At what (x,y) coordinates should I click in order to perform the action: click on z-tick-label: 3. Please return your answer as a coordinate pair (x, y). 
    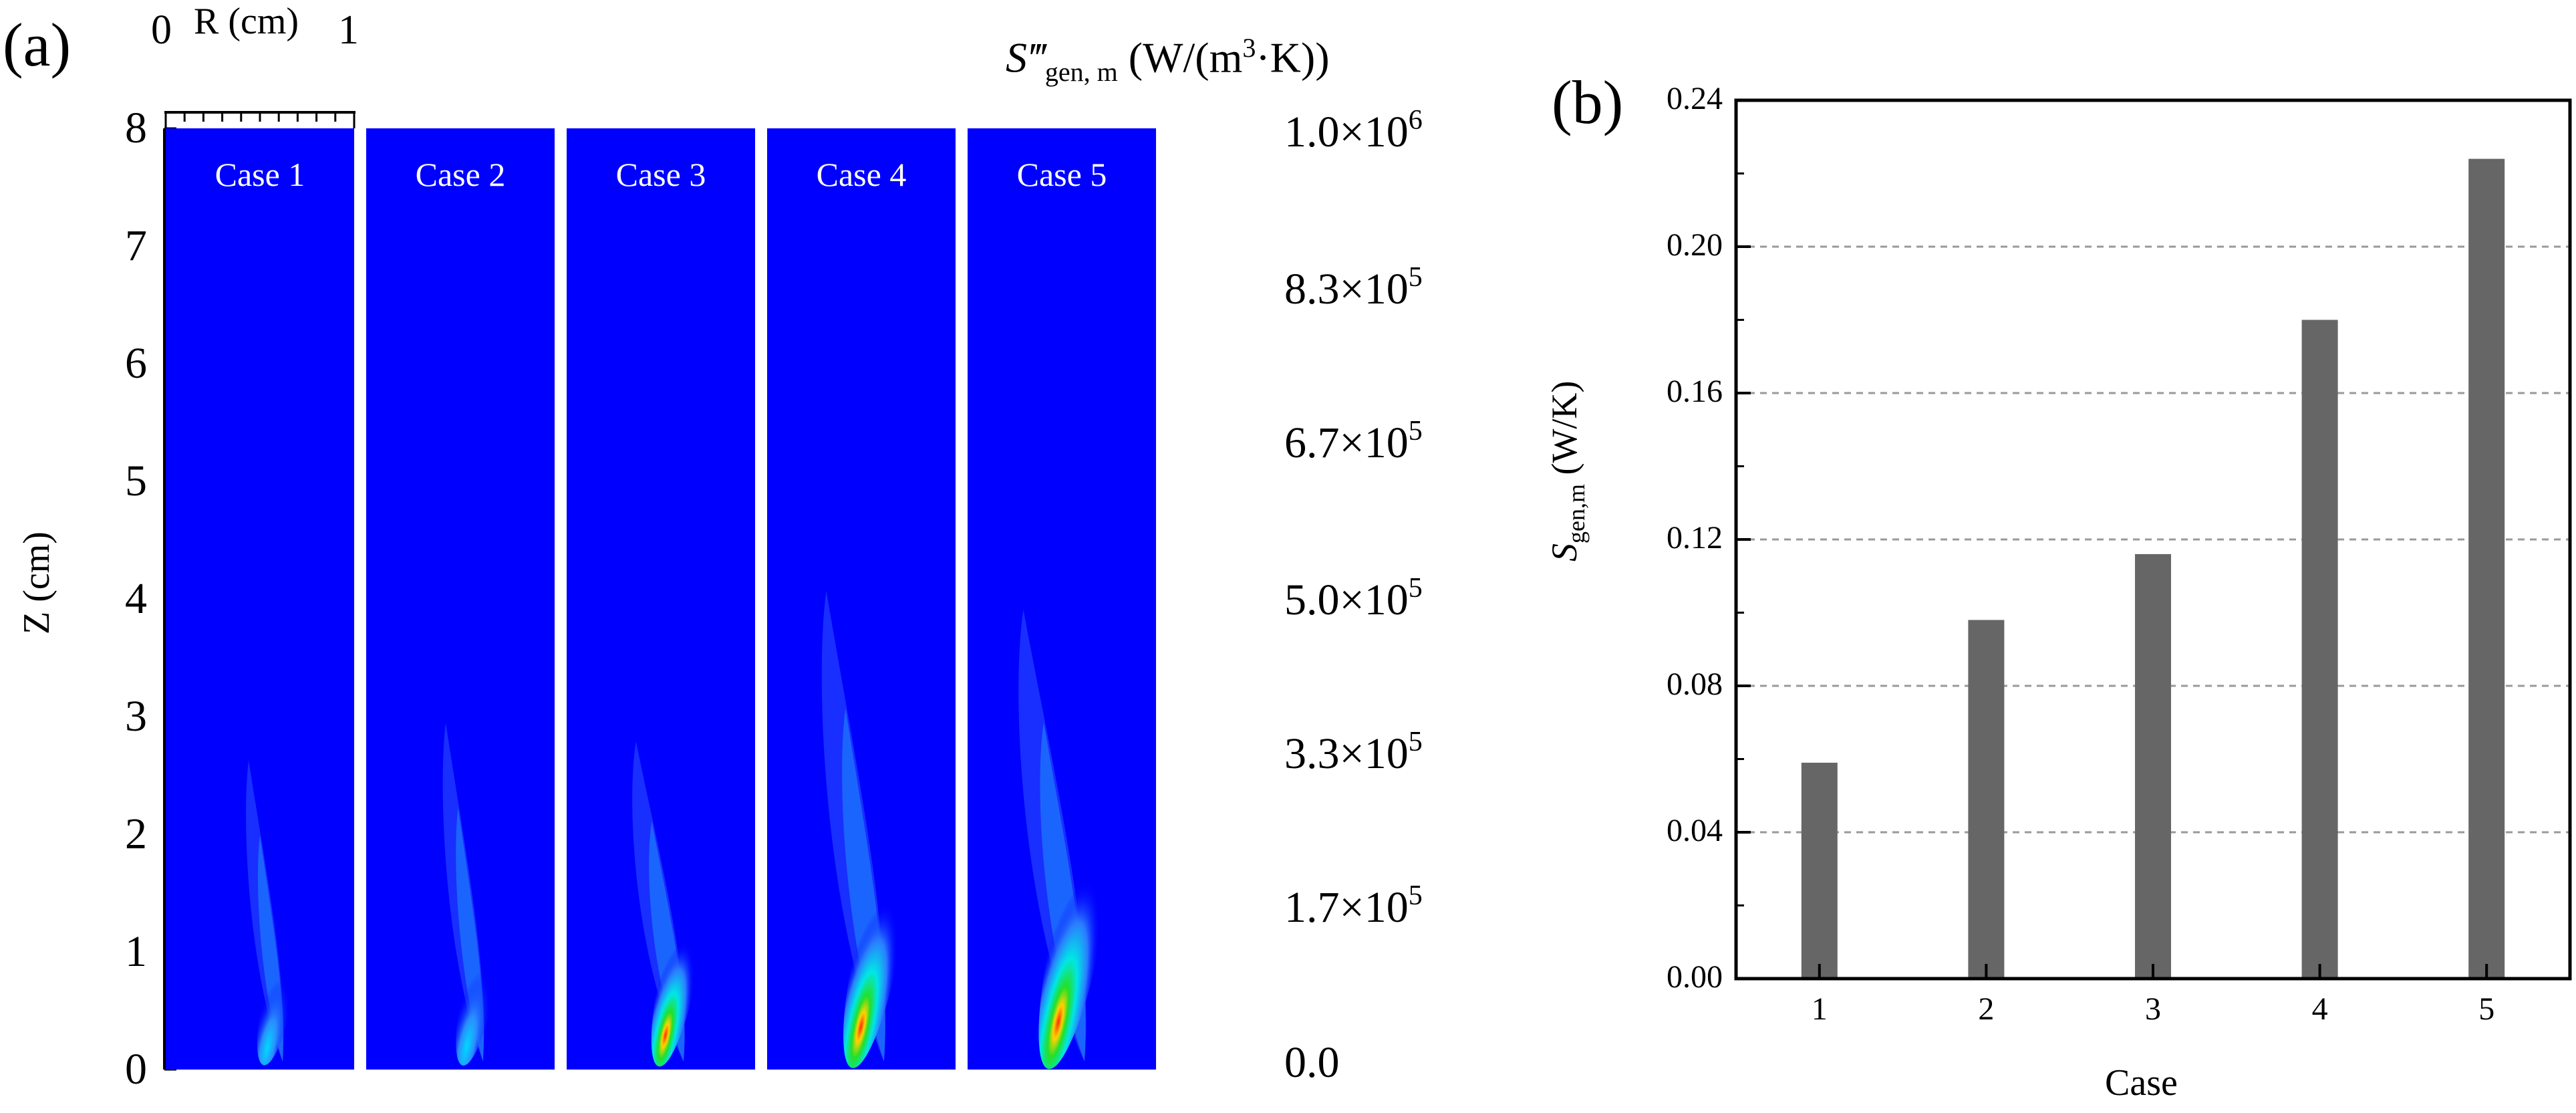
    Looking at the image, I should click on (136, 716).